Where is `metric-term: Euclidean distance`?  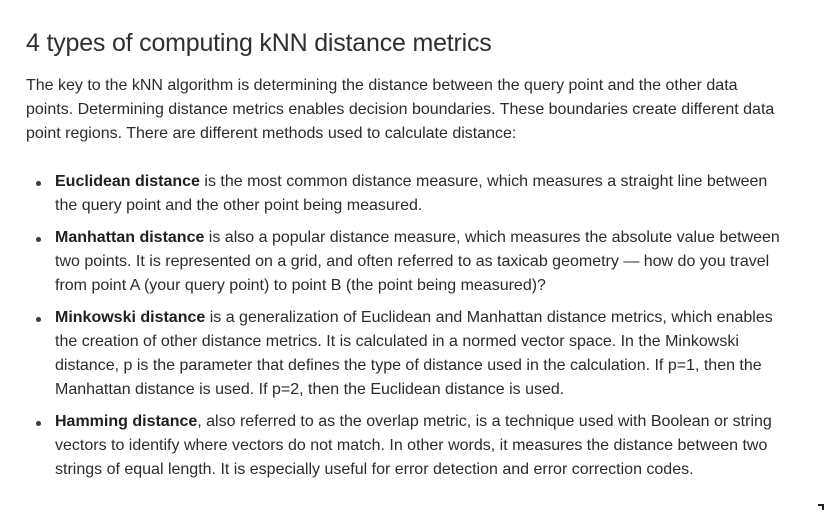
metric-term: Euclidean distance is located at coordinates (127, 181).